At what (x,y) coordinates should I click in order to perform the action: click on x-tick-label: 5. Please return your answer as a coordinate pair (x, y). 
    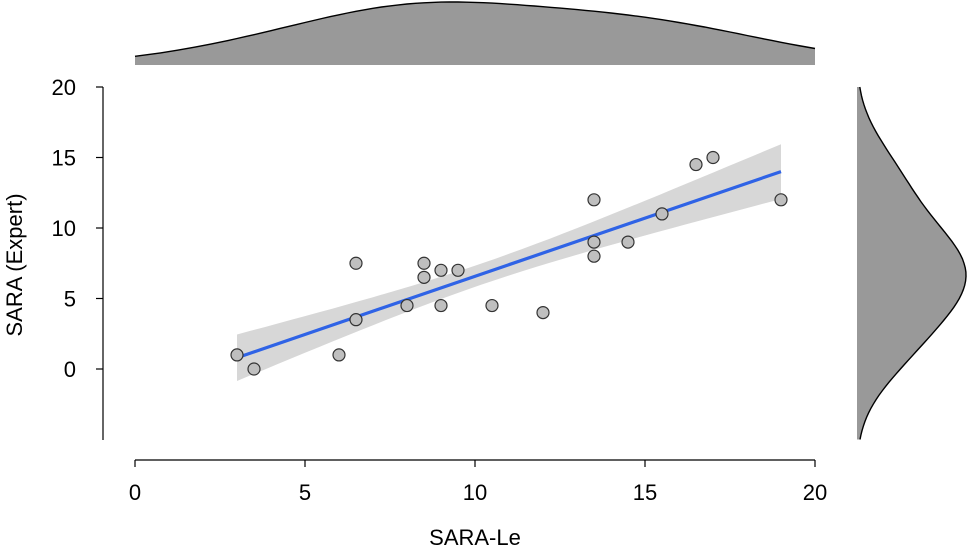
    Looking at the image, I should click on (305, 492).